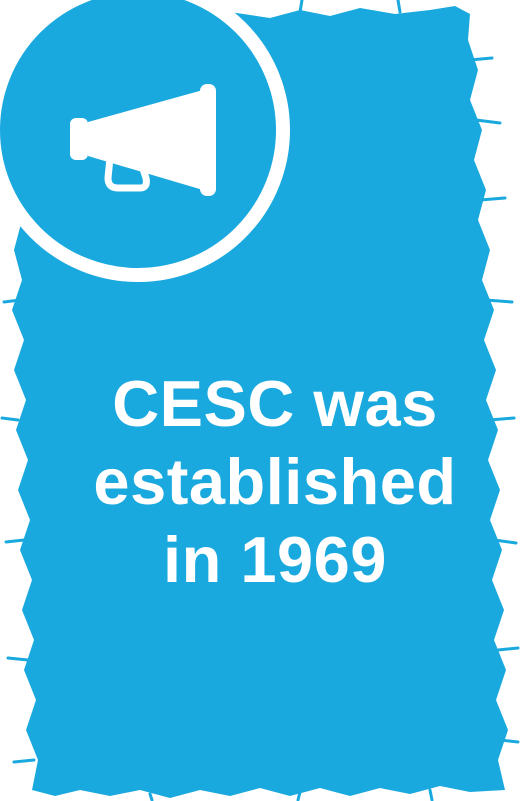  I want to click on megaphone-icon, so click(143, 140).